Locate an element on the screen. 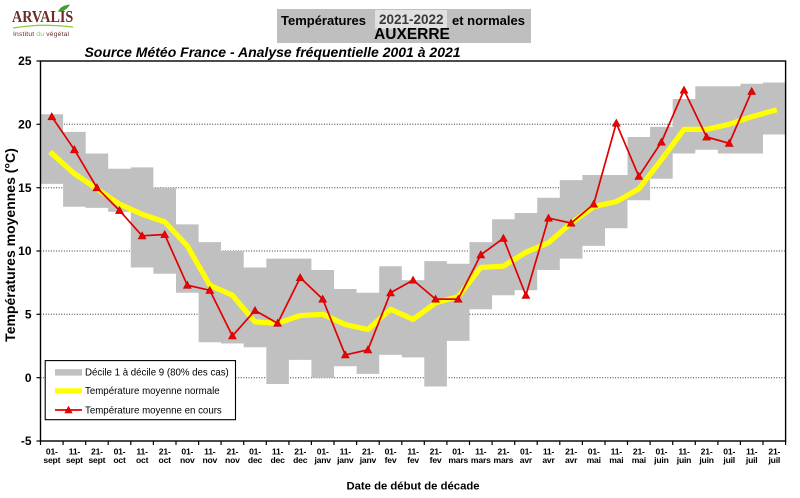 Image resolution: width=800 pixels, height=498 pixels. svg-text: Températures moyennes (°C) is located at coordinates (10, 245).